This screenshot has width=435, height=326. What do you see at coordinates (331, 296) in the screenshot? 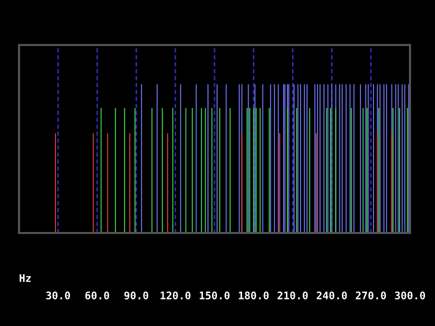
I see `x-tick-label: 240.0` at bounding box center [331, 296].